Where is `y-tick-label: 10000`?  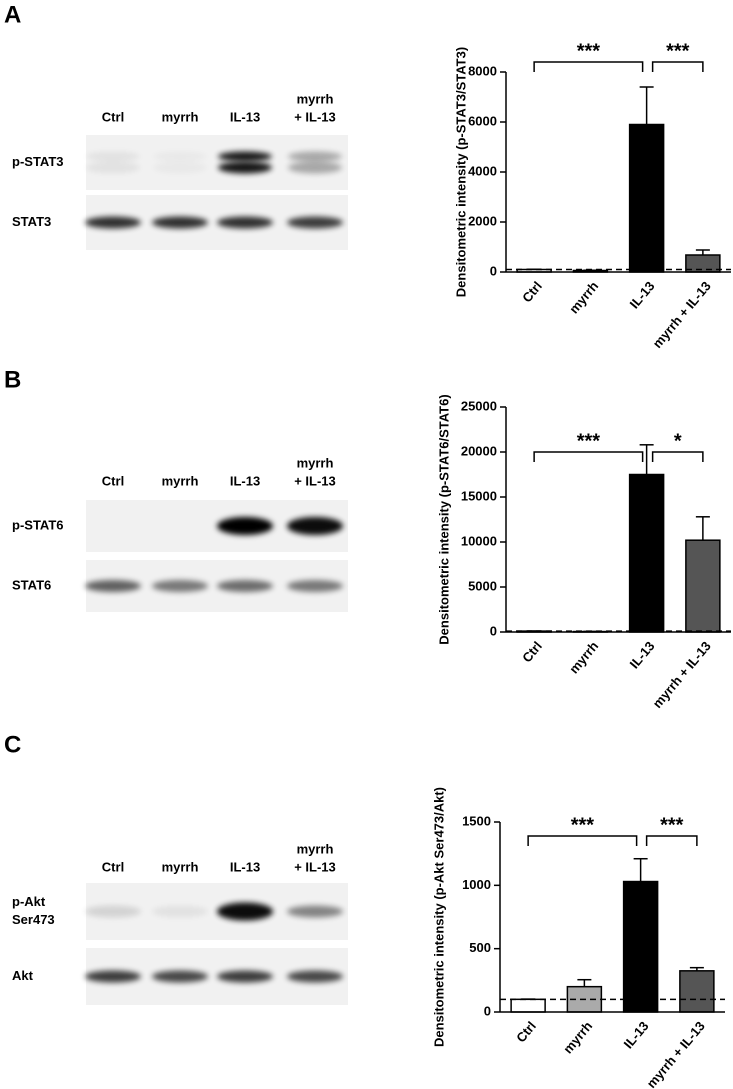 y-tick-label: 10000 is located at coordinates (479, 540).